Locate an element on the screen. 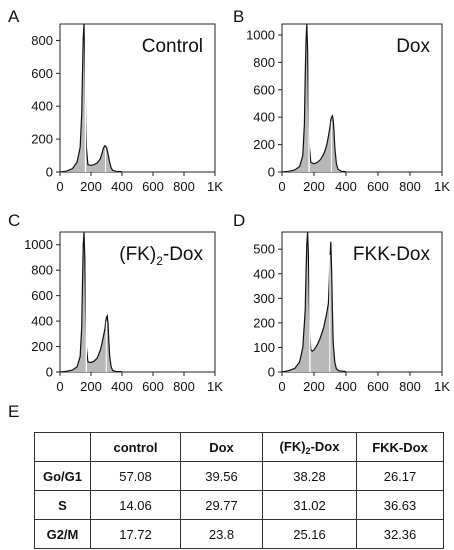 The height and width of the screenshot is (550, 454). y-tick-label-a: 200 is located at coordinates (42, 139).